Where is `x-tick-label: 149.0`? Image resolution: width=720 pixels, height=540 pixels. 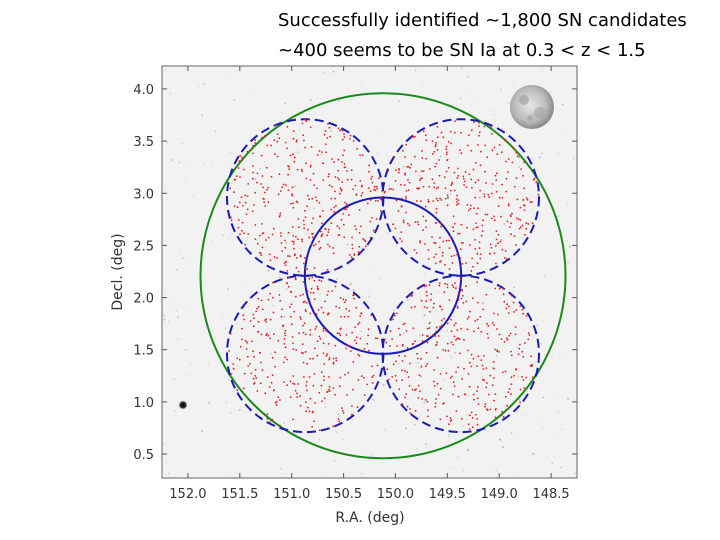 x-tick-label: 149.0 is located at coordinates (499, 494).